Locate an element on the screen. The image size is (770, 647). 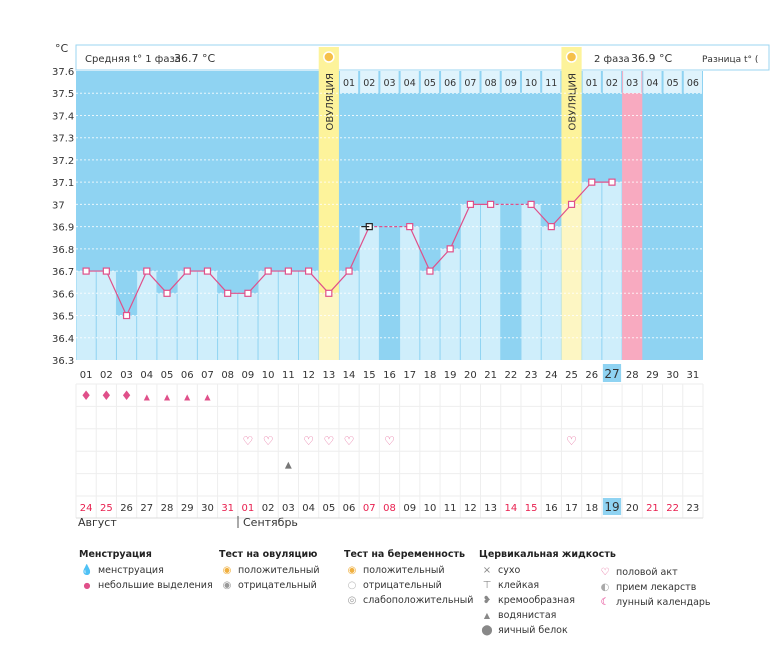
calendar-date-label: 08 is located at coordinates (389, 508).